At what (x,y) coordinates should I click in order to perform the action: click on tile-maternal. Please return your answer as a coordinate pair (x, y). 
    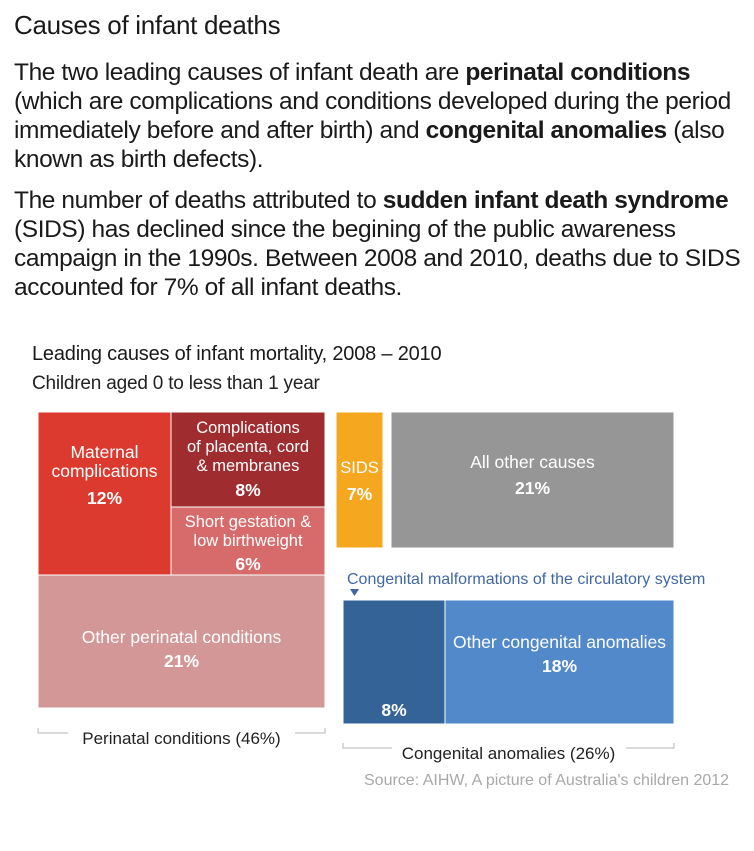
    Looking at the image, I should click on (104, 493).